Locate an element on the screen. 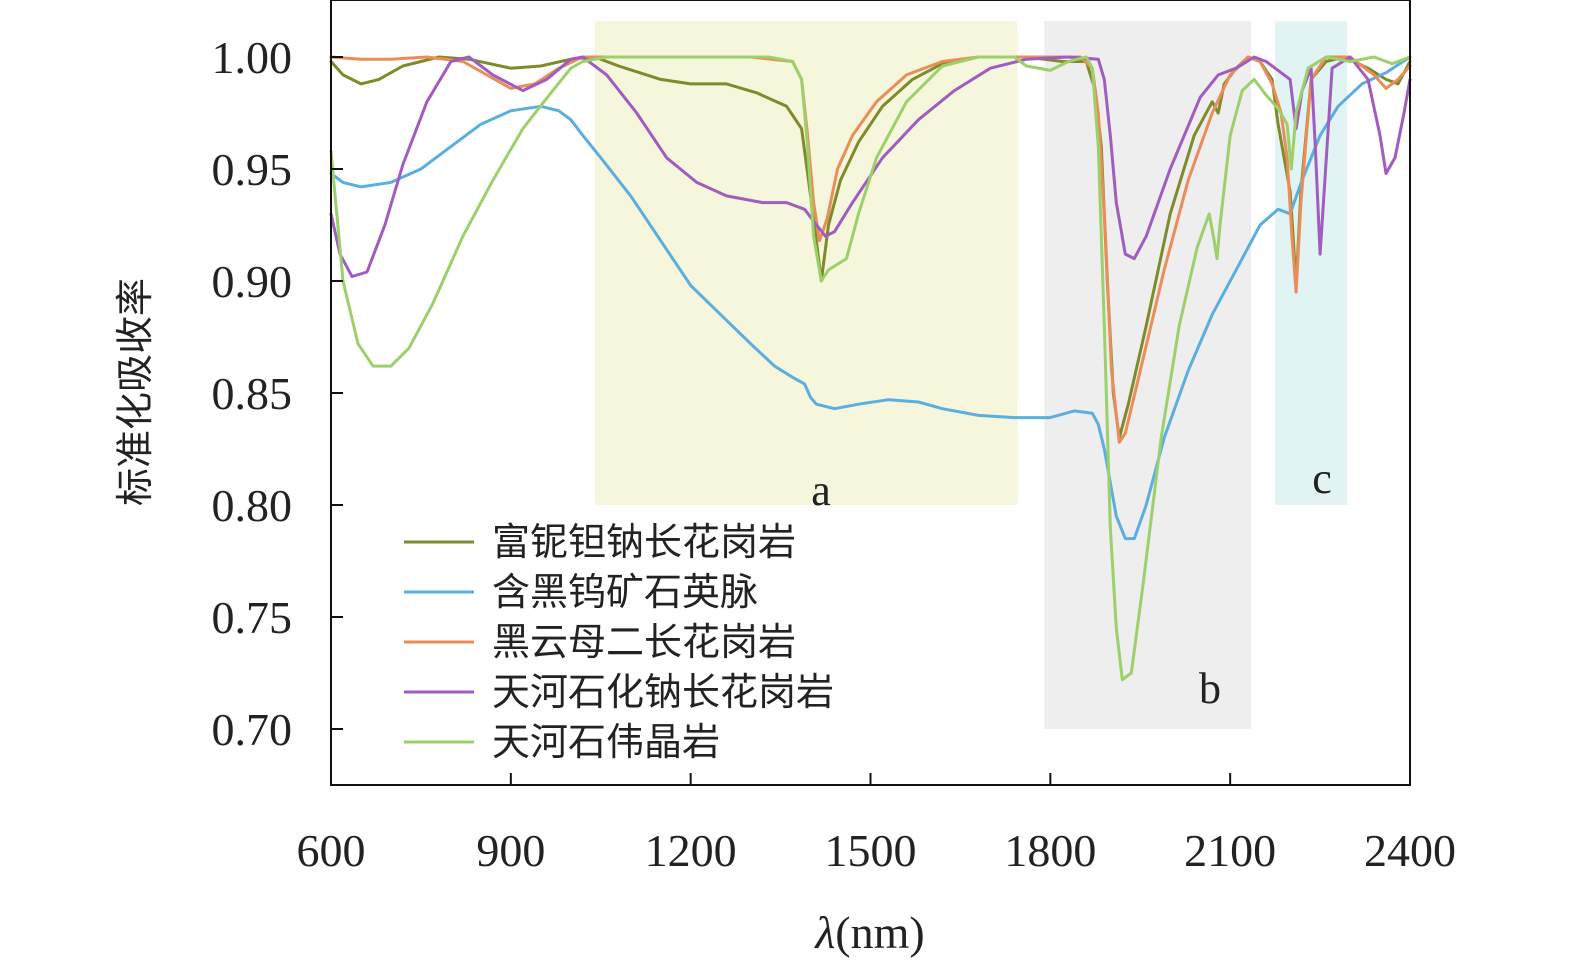  x-tick-label: 1500 is located at coordinates (871, 850).